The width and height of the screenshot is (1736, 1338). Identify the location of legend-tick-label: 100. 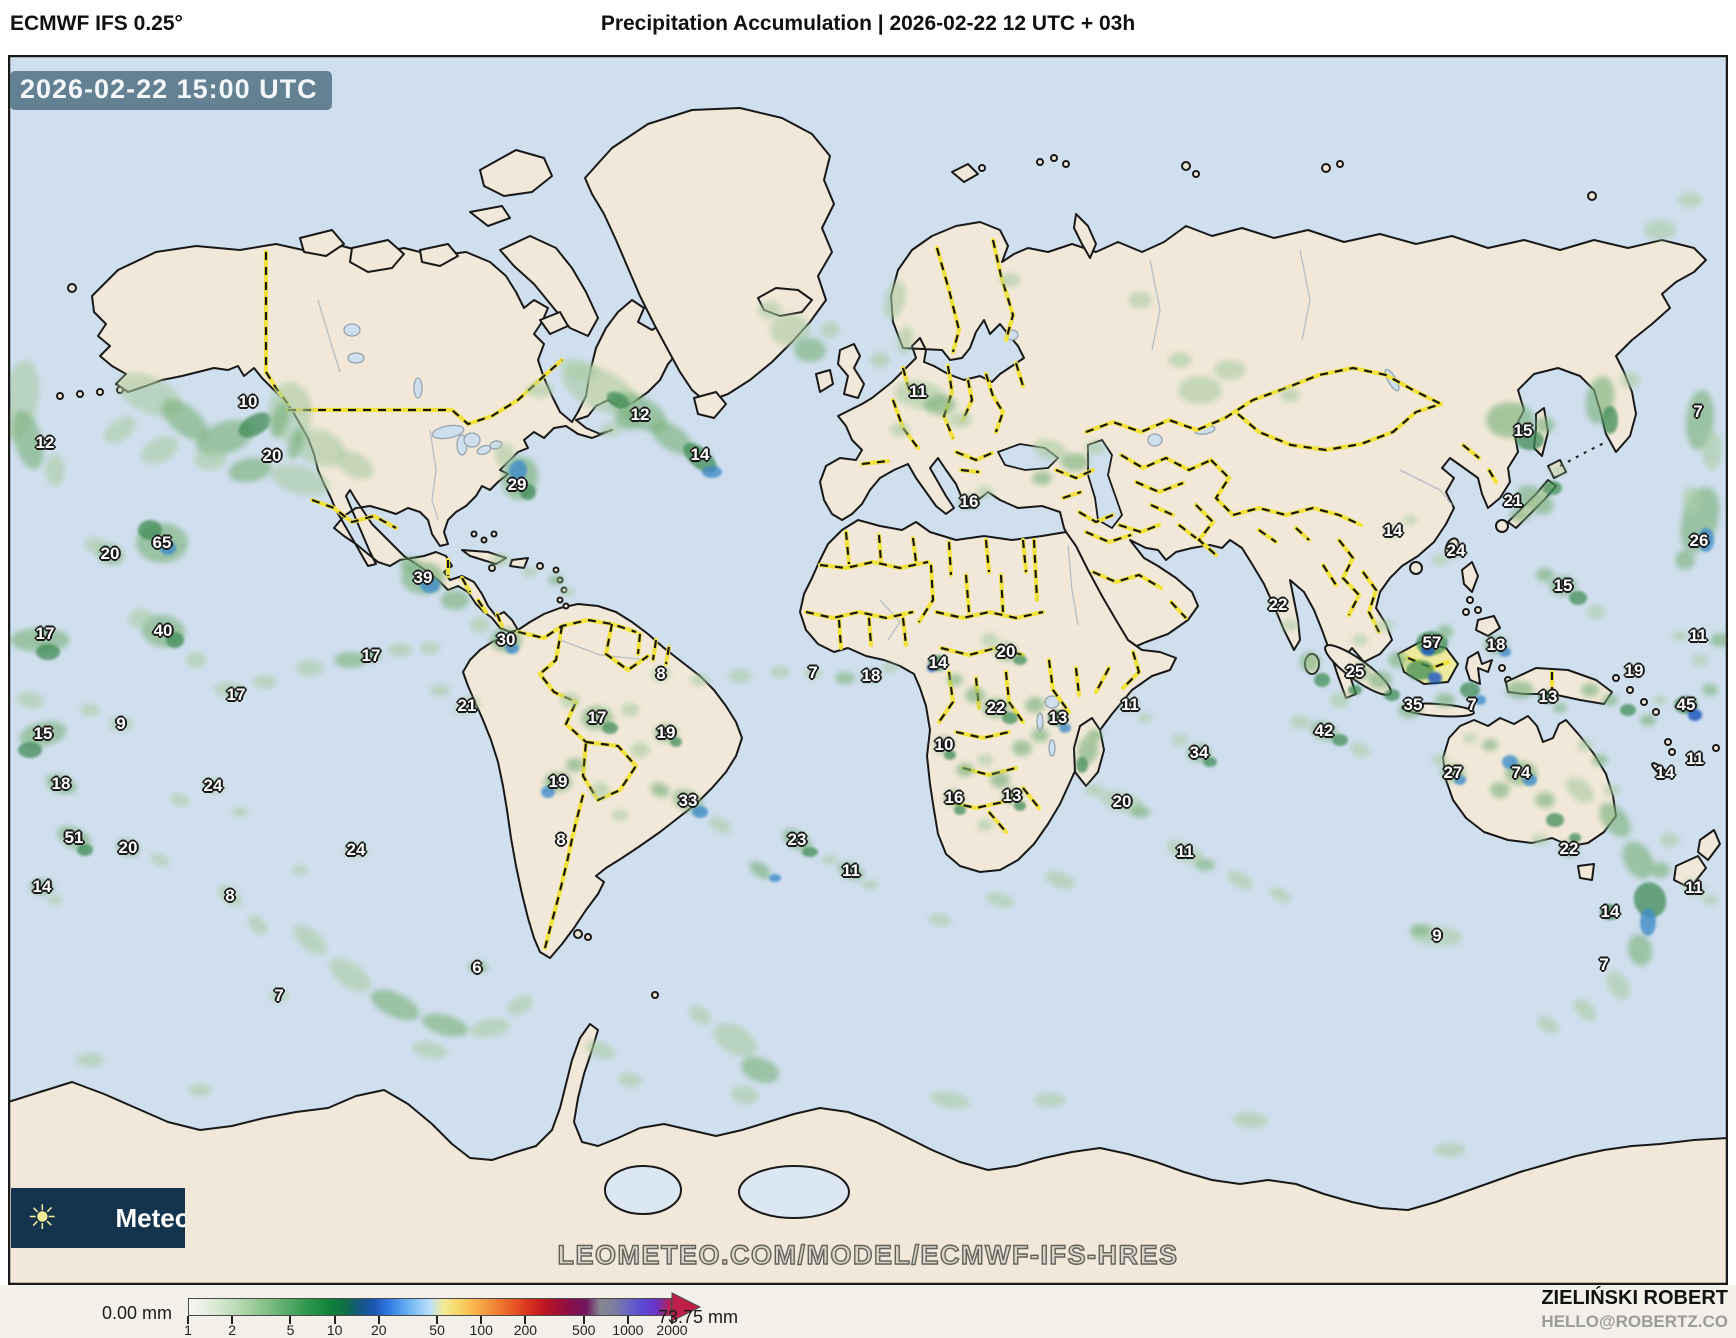
(481, 1330).